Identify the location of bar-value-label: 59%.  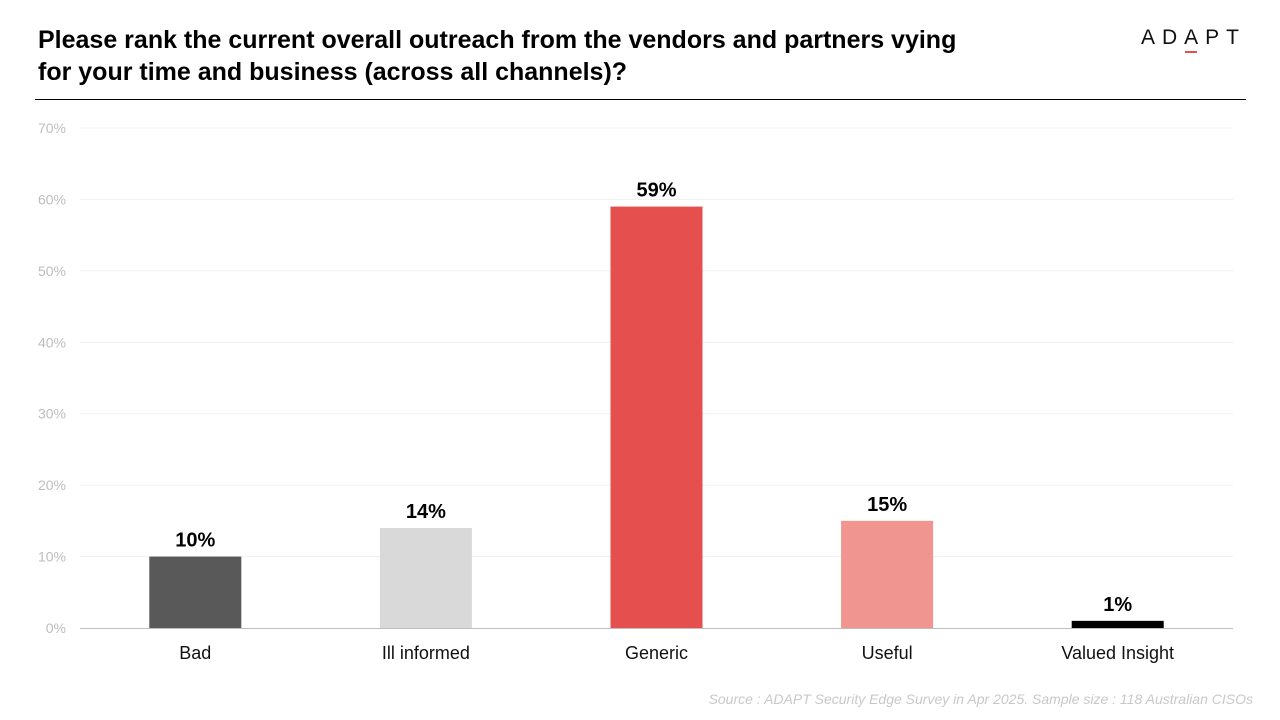
(656, 191).